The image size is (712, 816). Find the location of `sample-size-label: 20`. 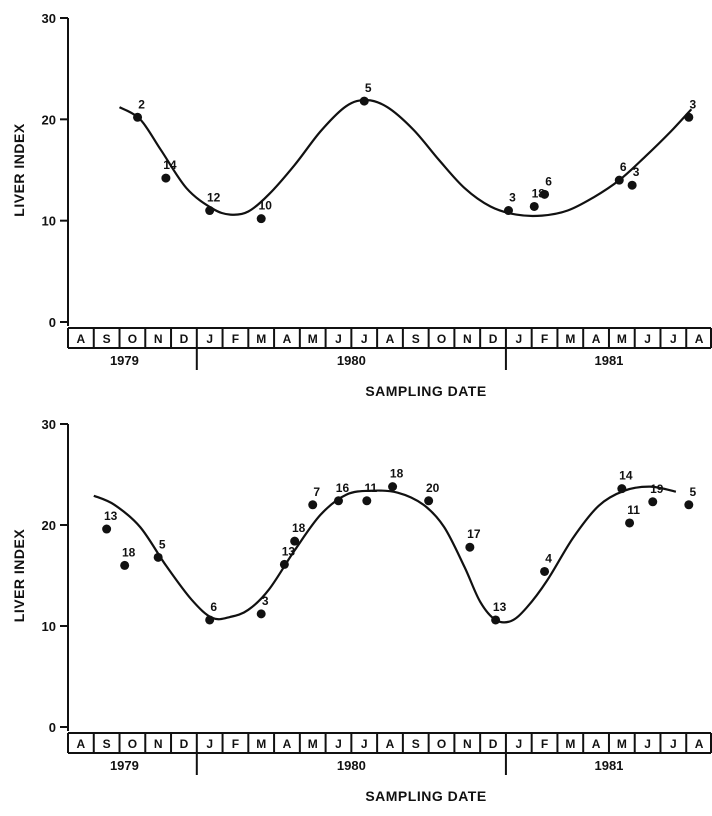

sample-size-label: 20 is located at coordinates (433, 488).